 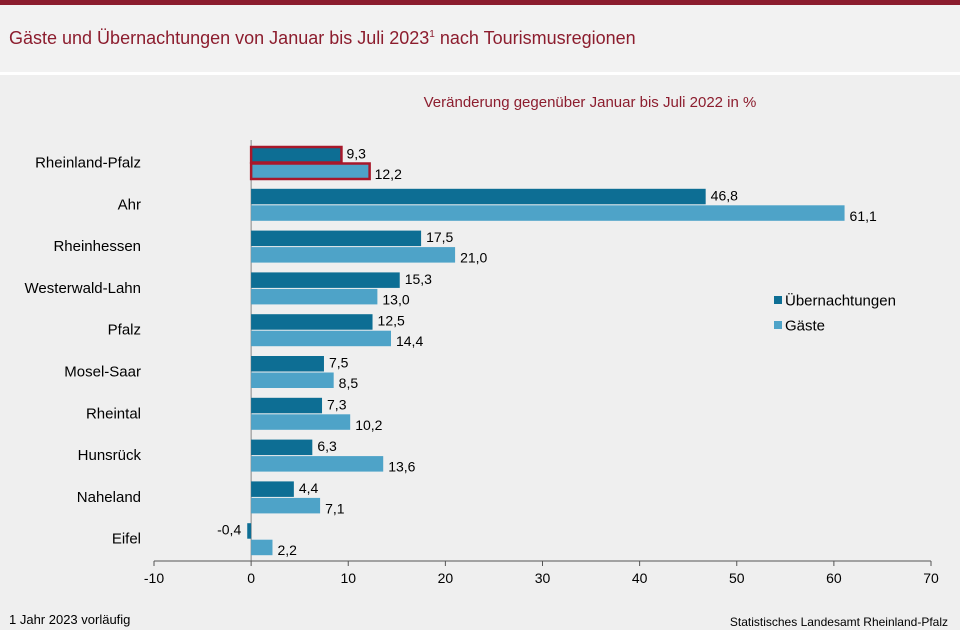 What do you see at coordinates (97, 246) in the screenshot?
I see `category-label: Rheinhessen` at bounding box center [97, 246].